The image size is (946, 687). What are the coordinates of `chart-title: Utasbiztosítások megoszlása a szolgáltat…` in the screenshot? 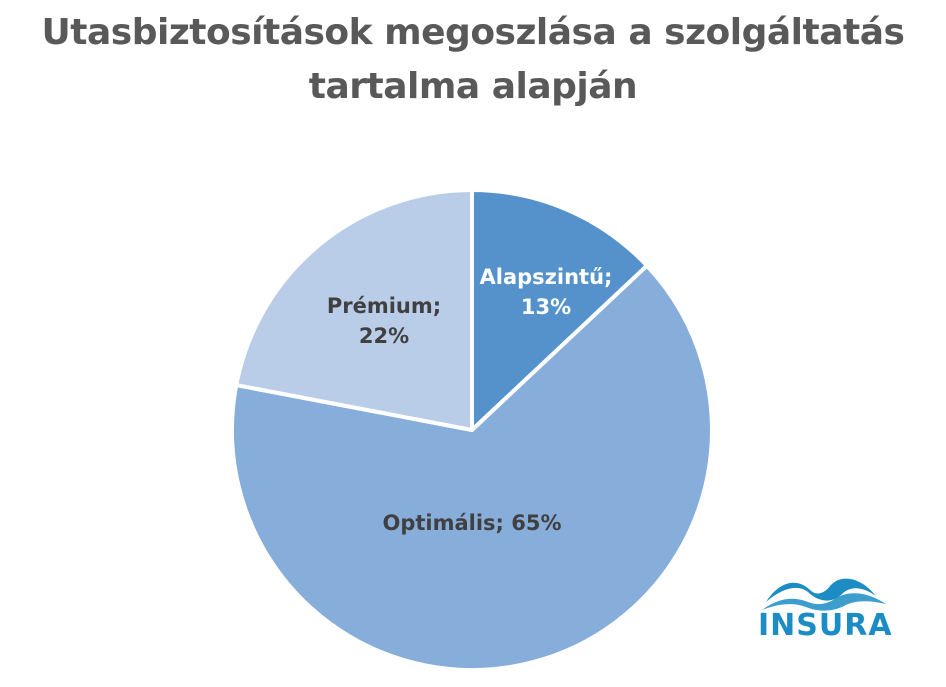 It's located at (473, 59).